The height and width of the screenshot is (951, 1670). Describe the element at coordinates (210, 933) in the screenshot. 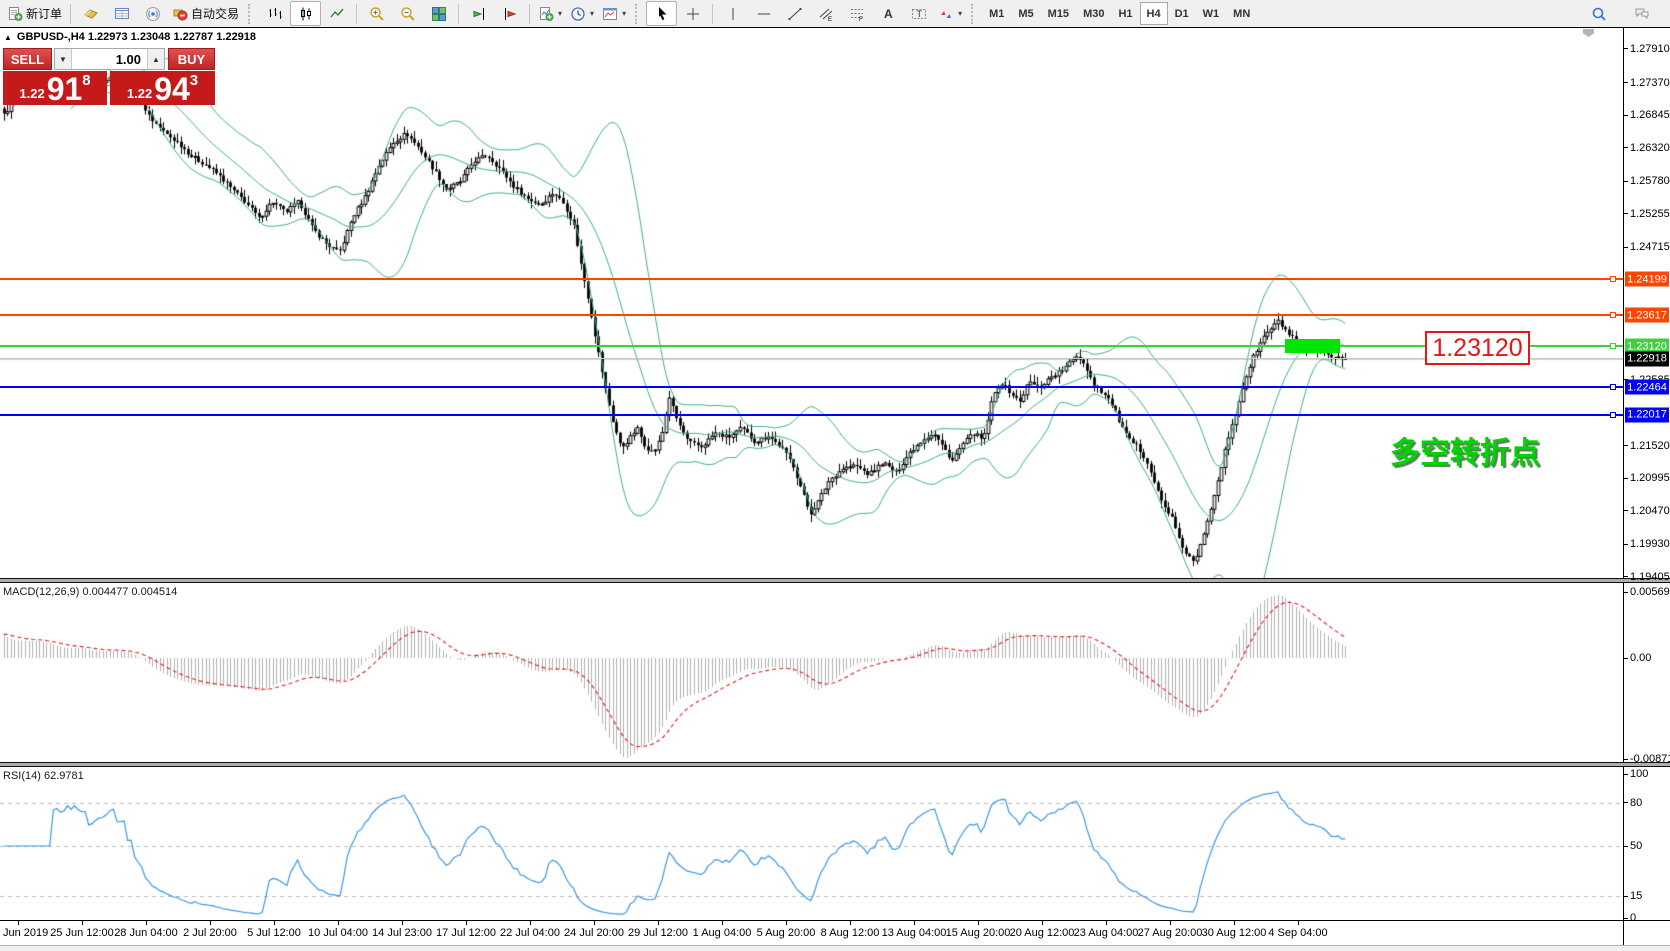

I see `date-label: 2 Jul 20:00` at that location.